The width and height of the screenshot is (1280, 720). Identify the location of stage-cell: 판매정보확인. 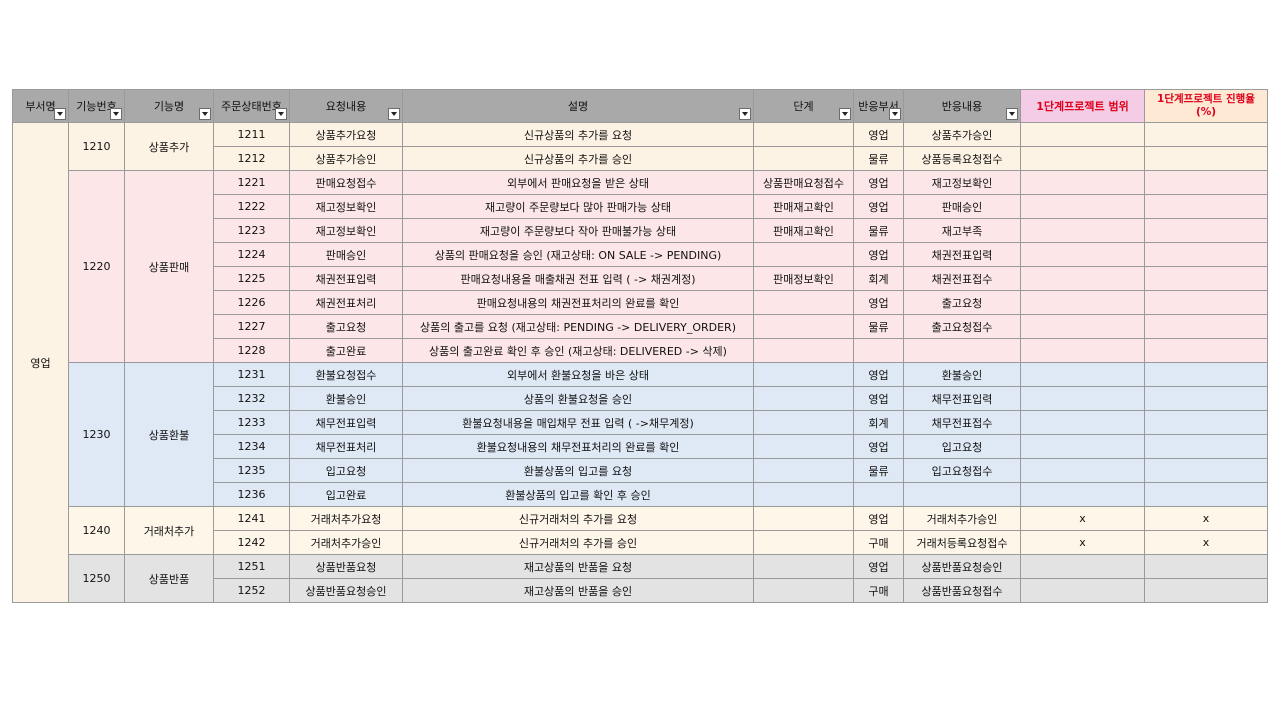
(803, 278).